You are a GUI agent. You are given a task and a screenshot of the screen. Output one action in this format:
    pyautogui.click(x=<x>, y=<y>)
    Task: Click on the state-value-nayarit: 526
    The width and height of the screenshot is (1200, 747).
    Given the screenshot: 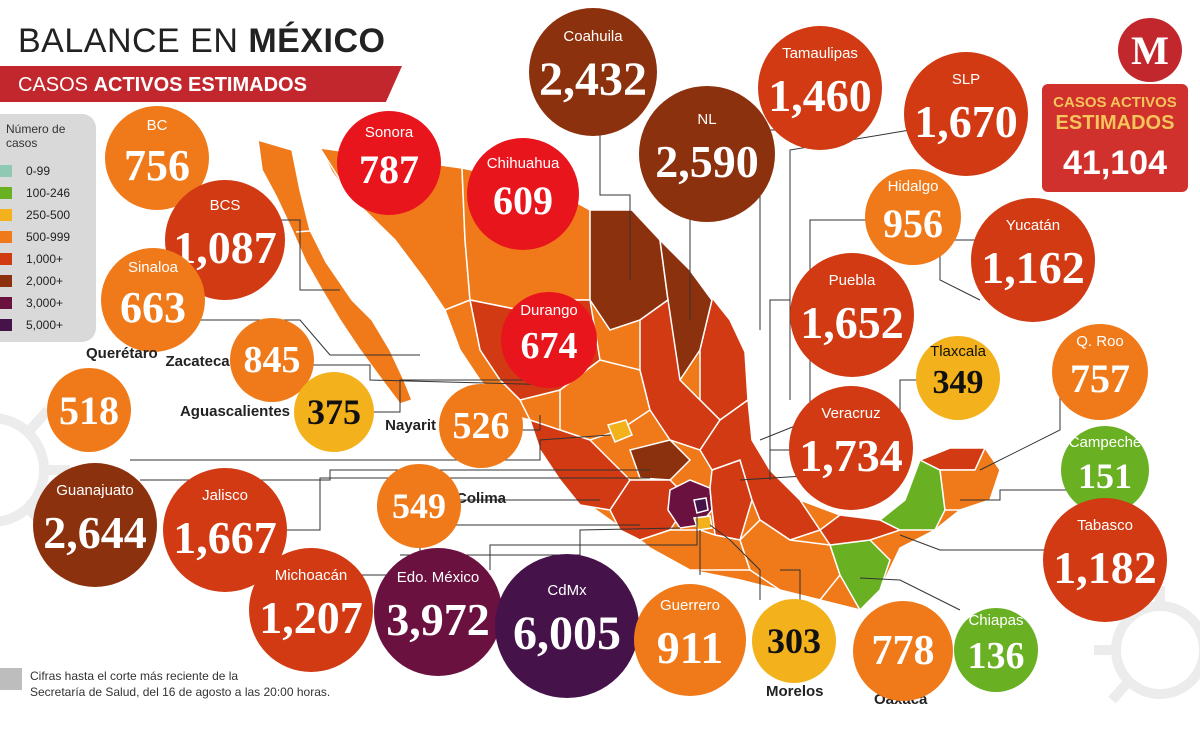 What is the action you would take?
    pyautogui.click(x=481, y=425)
    